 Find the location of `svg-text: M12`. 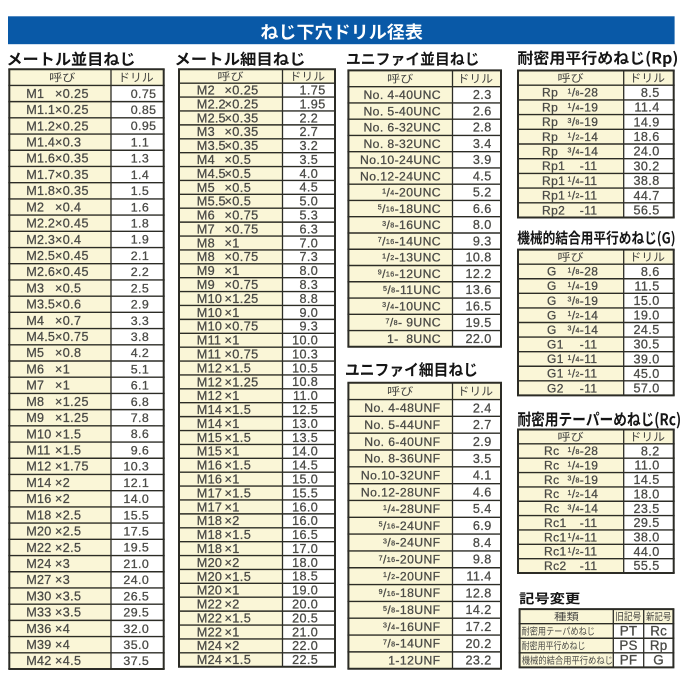

svg-text: M12 is located at coordinates (209, 368).